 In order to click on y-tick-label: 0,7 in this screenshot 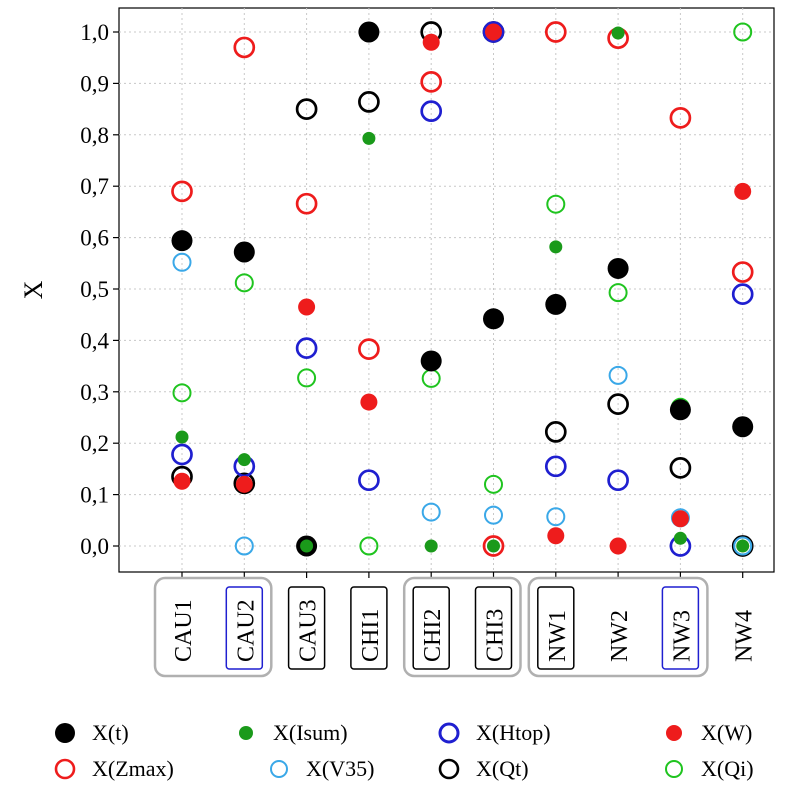, I will do `click(94, 186)`.